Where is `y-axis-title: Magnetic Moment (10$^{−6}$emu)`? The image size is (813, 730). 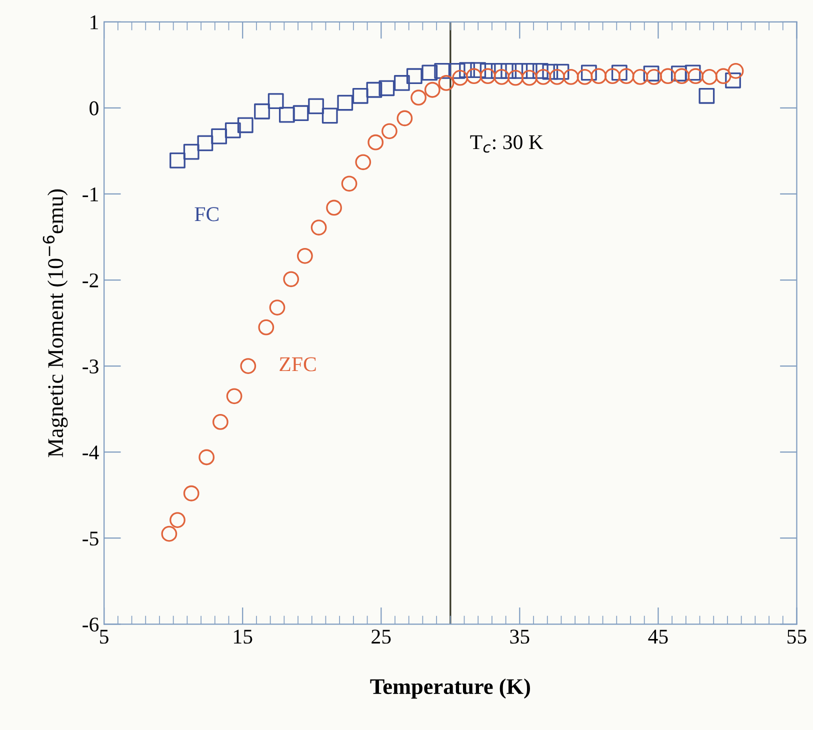 y-axis-title: Magnetic Moment (10$^{−6}$emu) is located at coordinates (55, 323).